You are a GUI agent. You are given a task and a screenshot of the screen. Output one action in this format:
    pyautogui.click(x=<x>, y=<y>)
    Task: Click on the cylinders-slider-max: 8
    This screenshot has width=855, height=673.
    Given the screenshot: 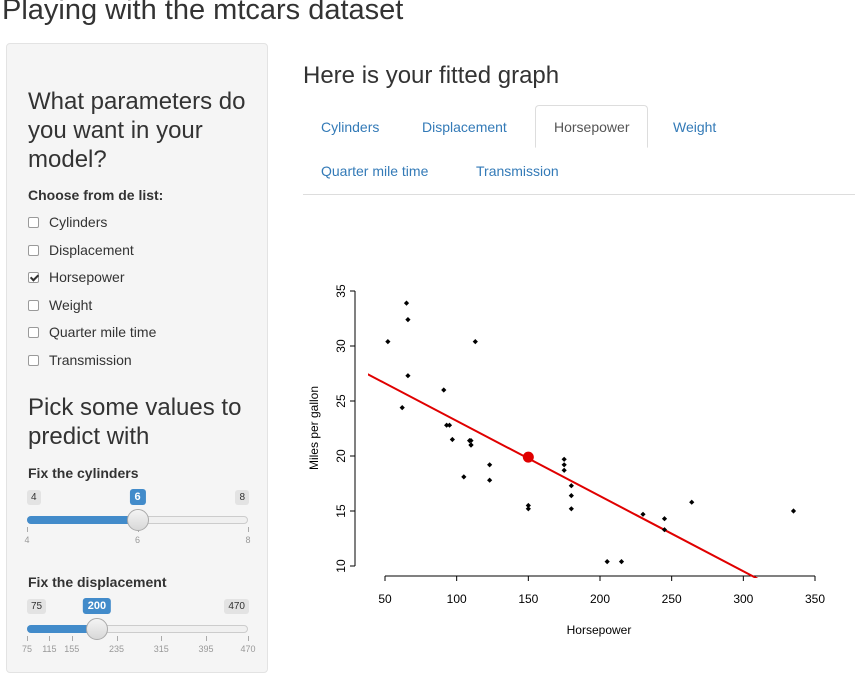 What is the action you would take?
    pyautogui.click(x=242, y=497)
    